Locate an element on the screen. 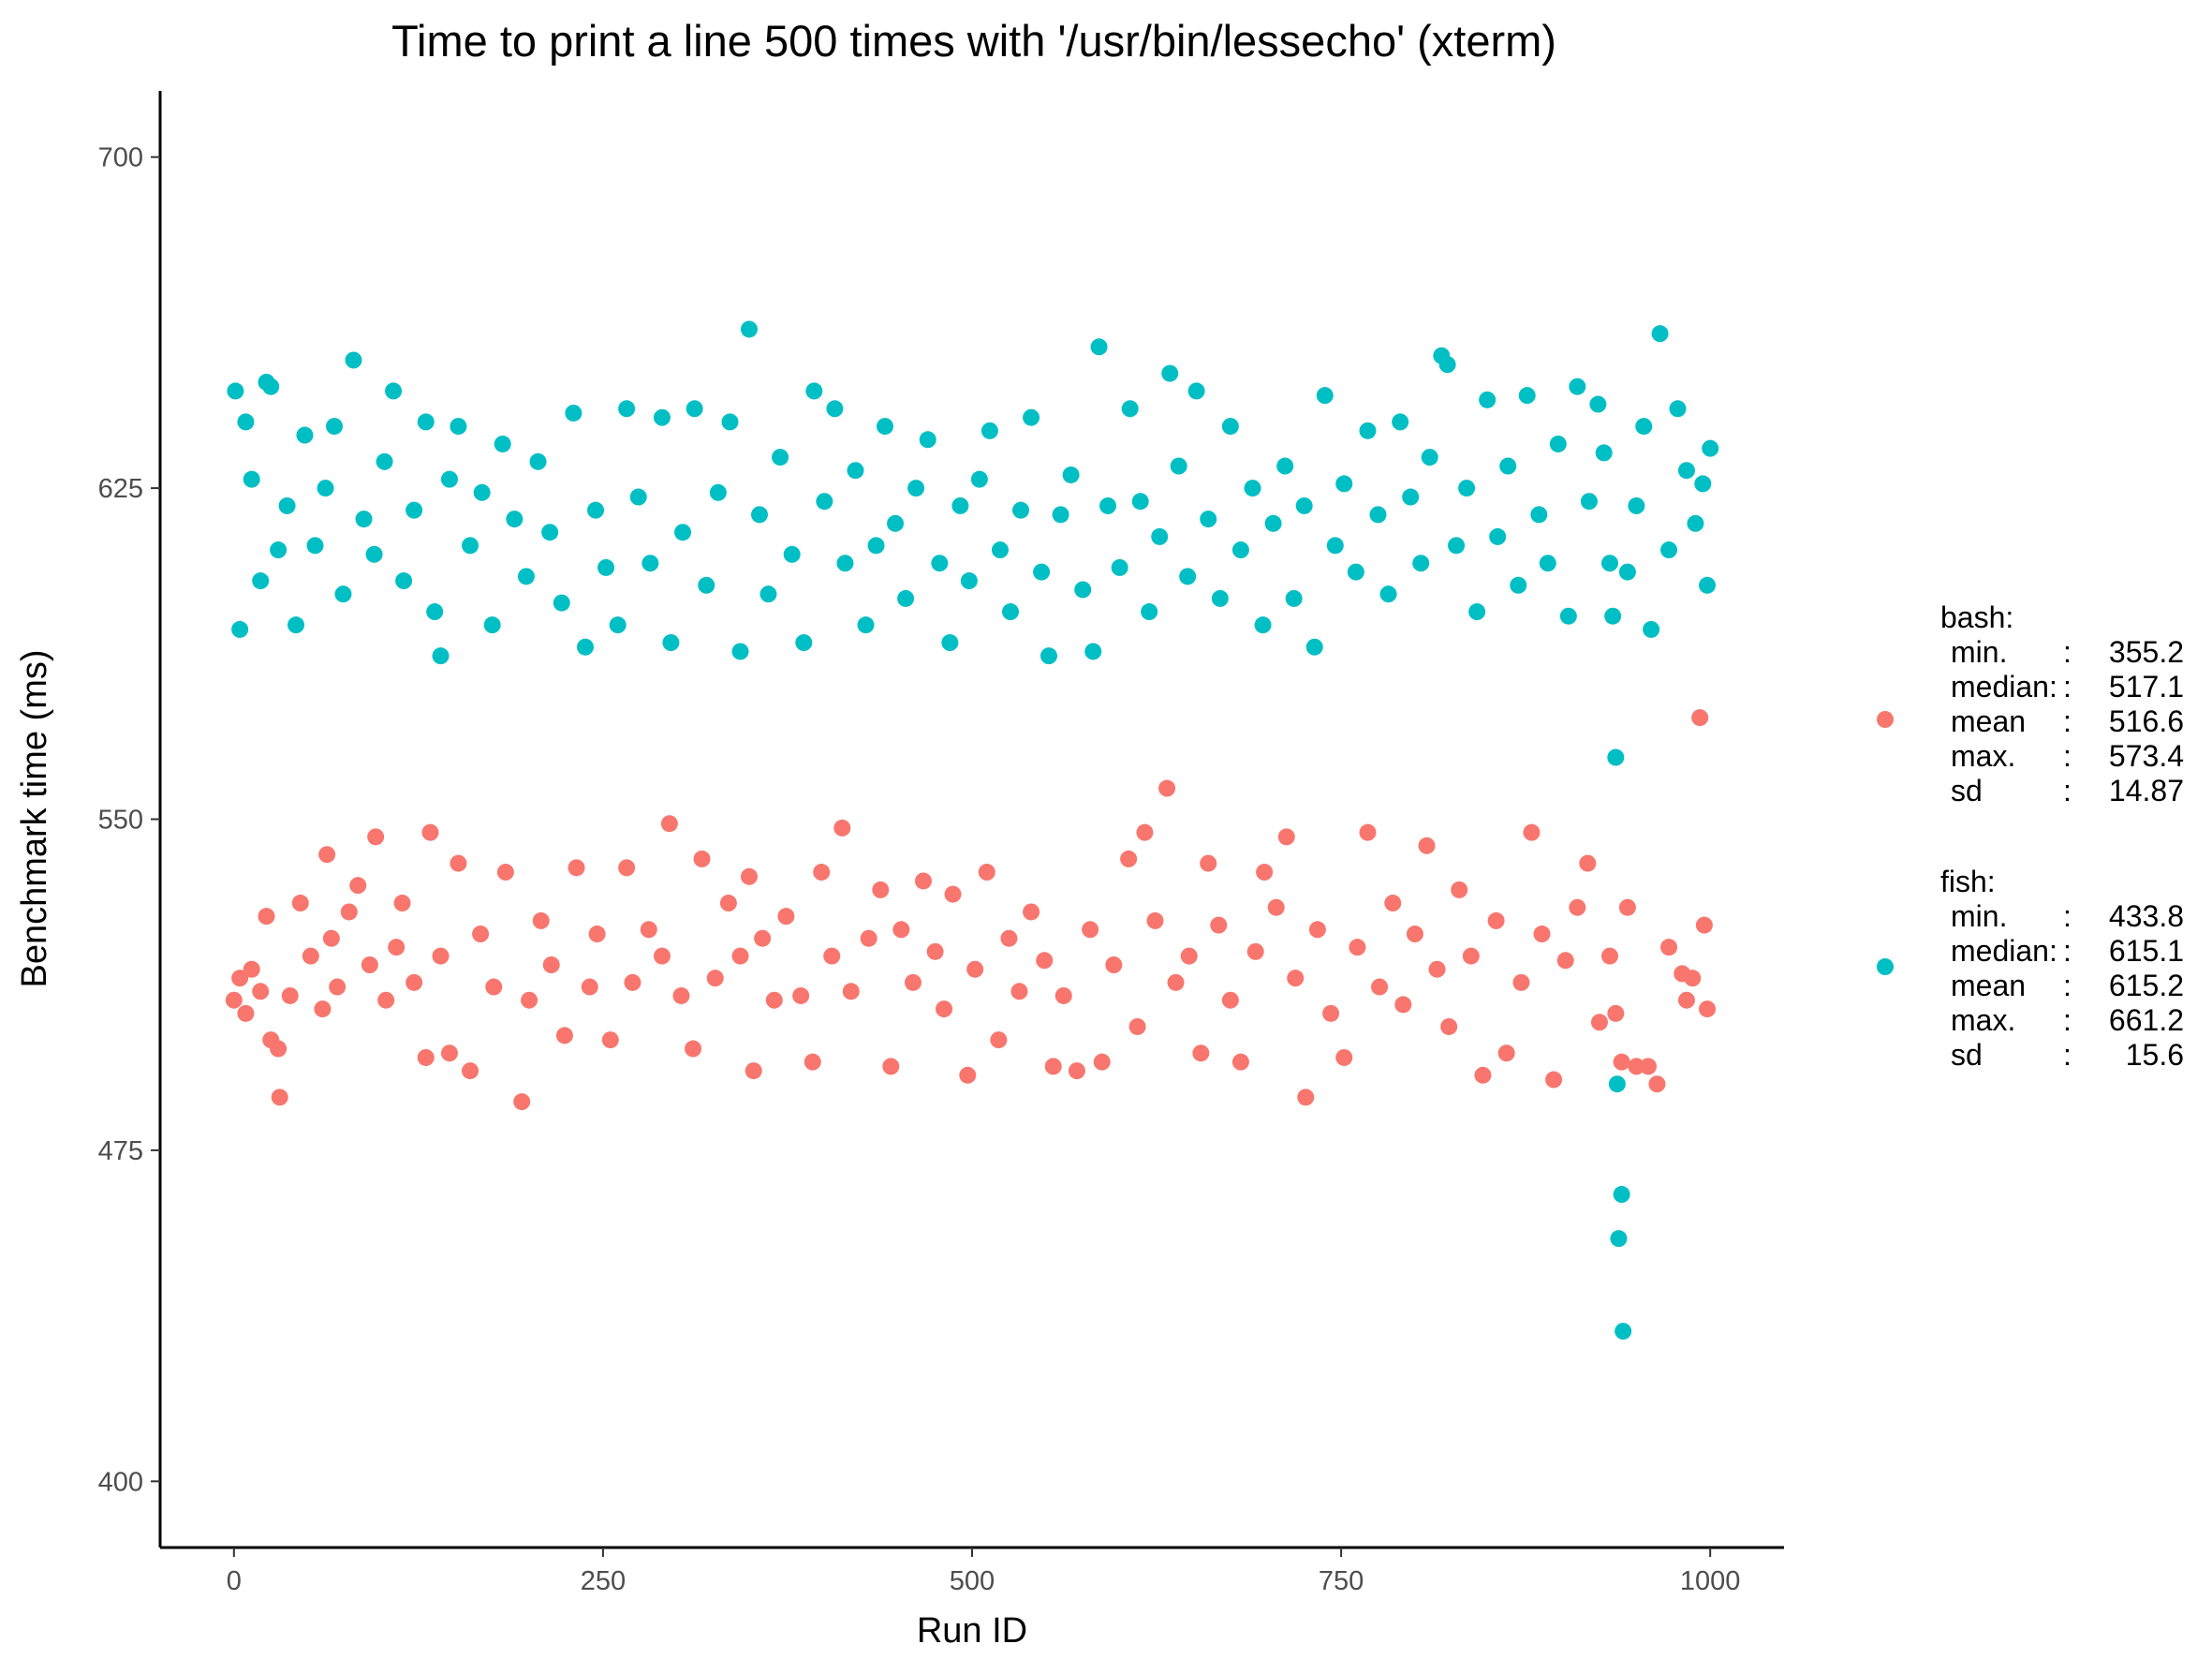 The image size is (2212, 1659). x-tick-label: 250 is located at coordinates (603, 1581).